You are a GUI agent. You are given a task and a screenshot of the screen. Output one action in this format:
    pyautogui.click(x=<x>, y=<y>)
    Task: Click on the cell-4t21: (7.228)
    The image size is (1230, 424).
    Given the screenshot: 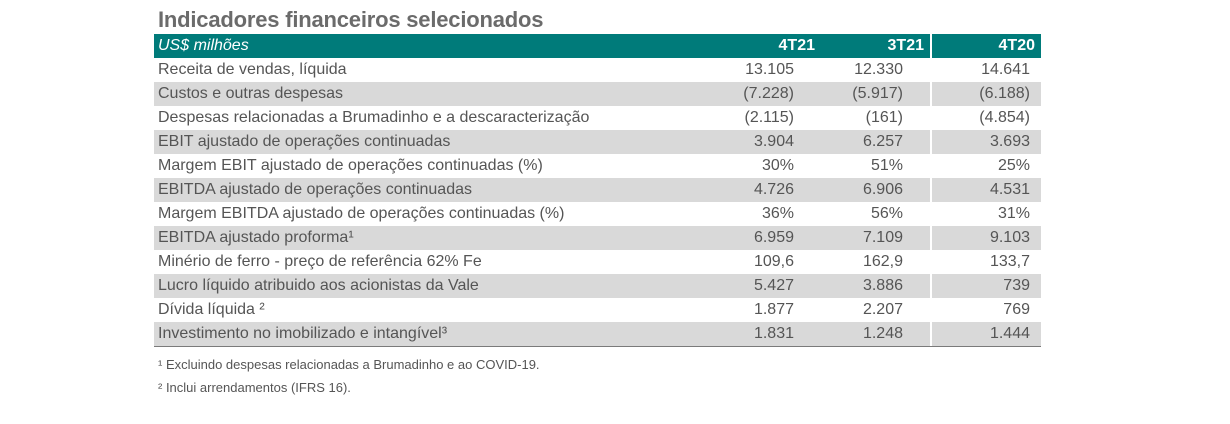 What is the action you would take?
    pyautogui.click(x=766, y=94)
    